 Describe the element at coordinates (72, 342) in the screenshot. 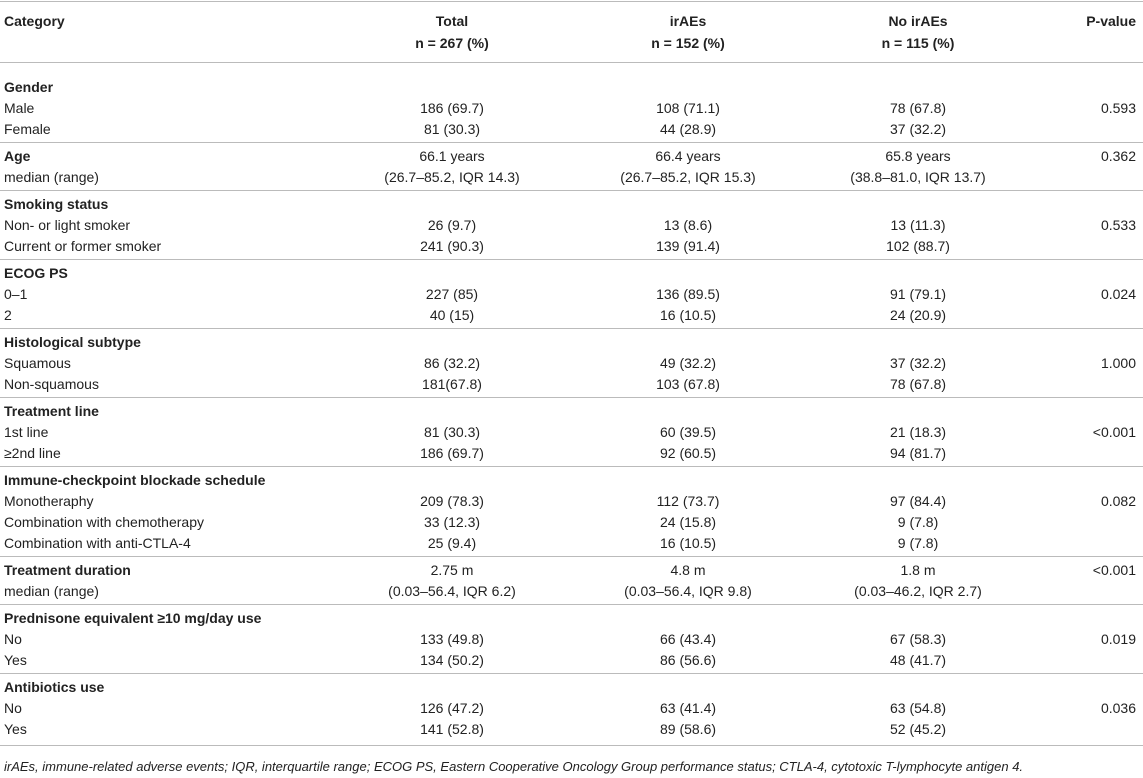

I see `group-title: Histological subtype` at that location.